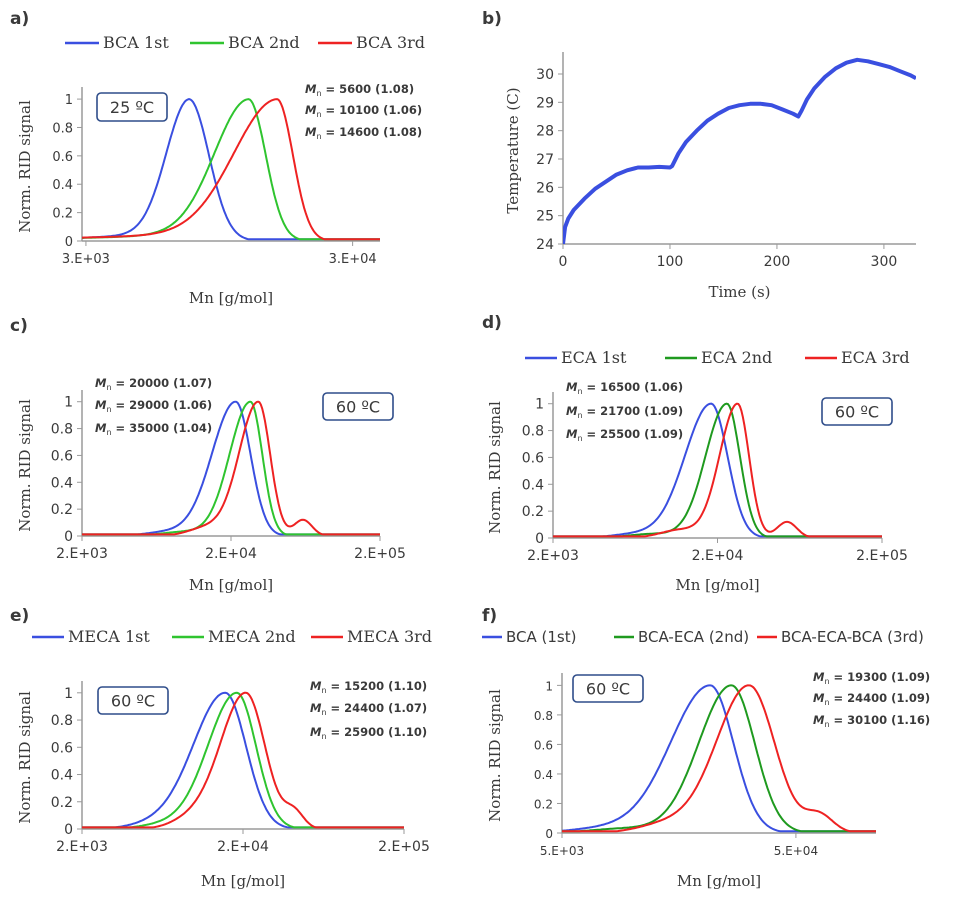 The width and height of the screenshot is (956, 900). I want to click on x-tick-label: 100, so click(670, 262).